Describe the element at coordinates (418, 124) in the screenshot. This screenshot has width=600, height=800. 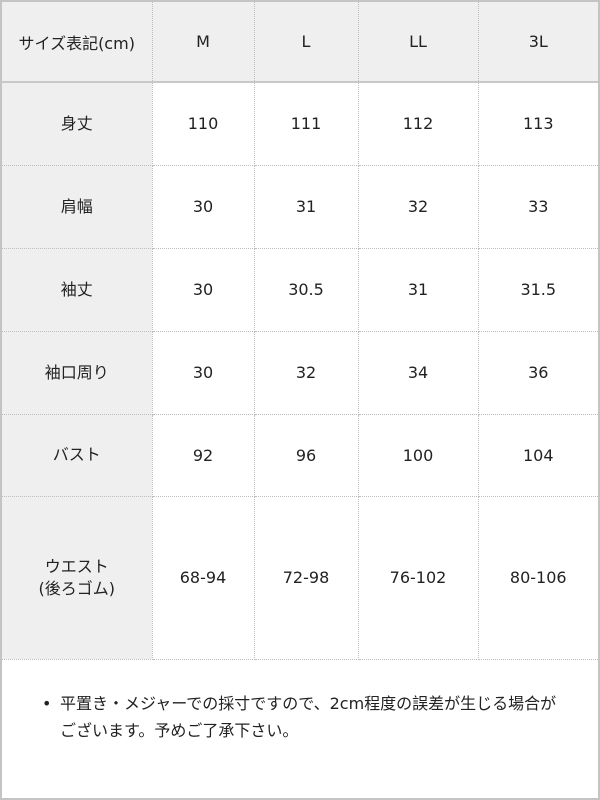
I see `cell: 112` at that location.